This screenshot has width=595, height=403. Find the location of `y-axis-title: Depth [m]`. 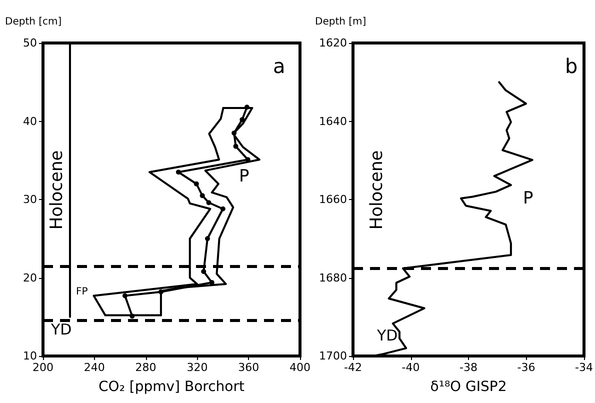

y-axis-title: Depth [m] is located at coordinates (340, 22).